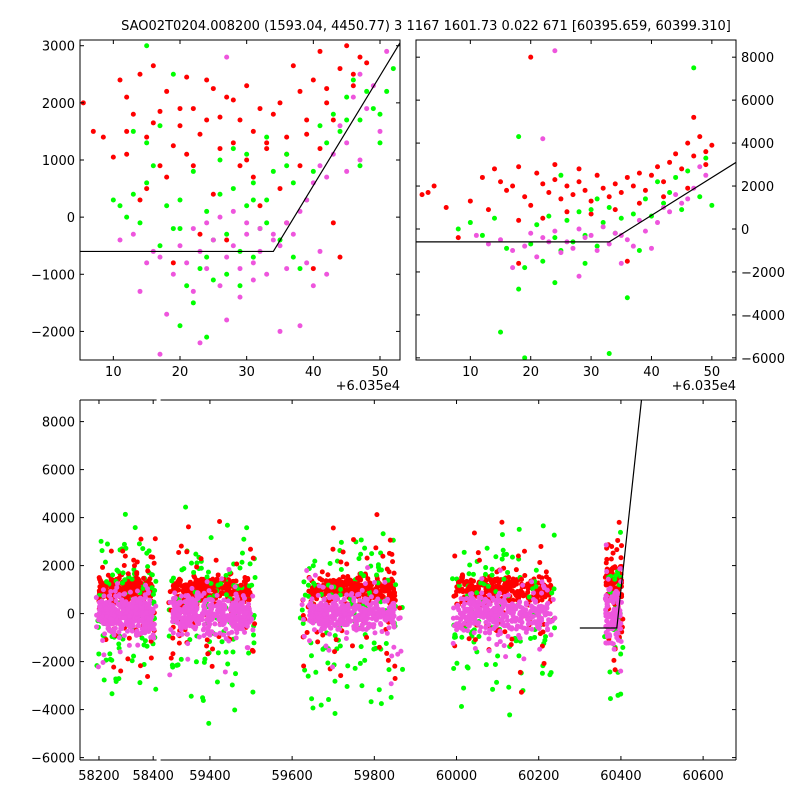 The width and height of the screenshot is (800, 800). Describe the element at coordinates (98, 776) in the screenshot. I see `x-tick-label: 58200` at that location.